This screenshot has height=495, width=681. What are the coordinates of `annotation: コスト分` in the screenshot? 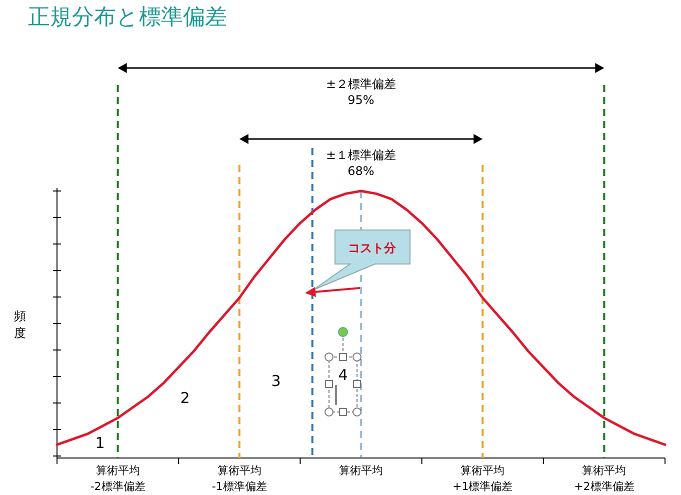 It's located at (372, 248).